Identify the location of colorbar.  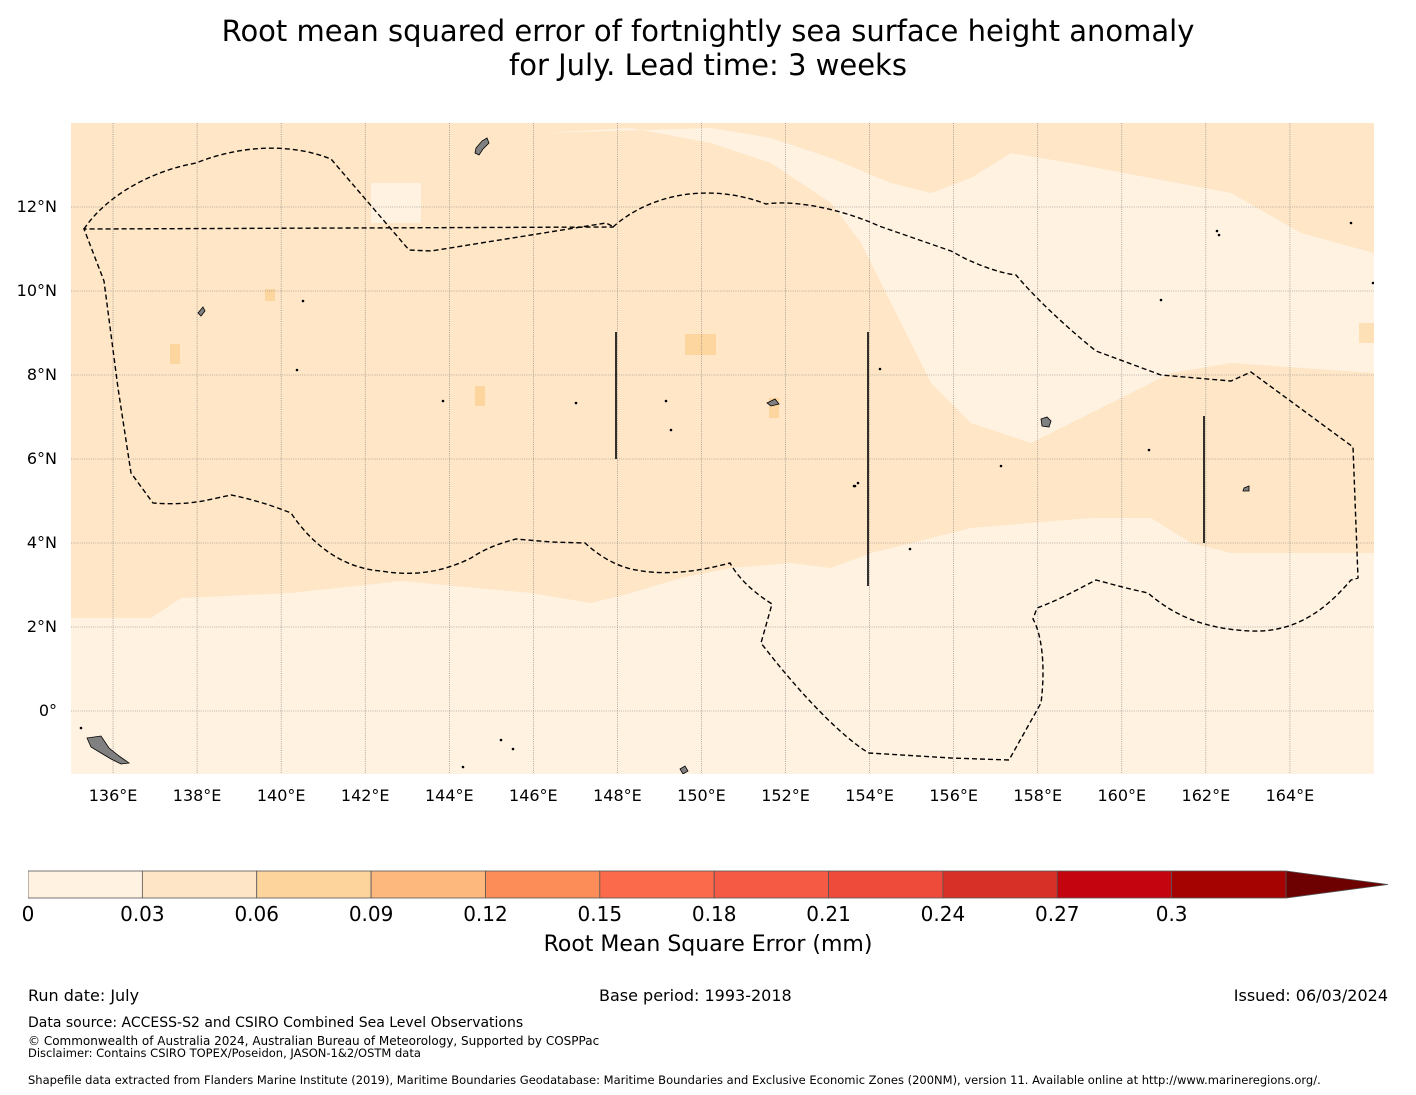
(708, 884).